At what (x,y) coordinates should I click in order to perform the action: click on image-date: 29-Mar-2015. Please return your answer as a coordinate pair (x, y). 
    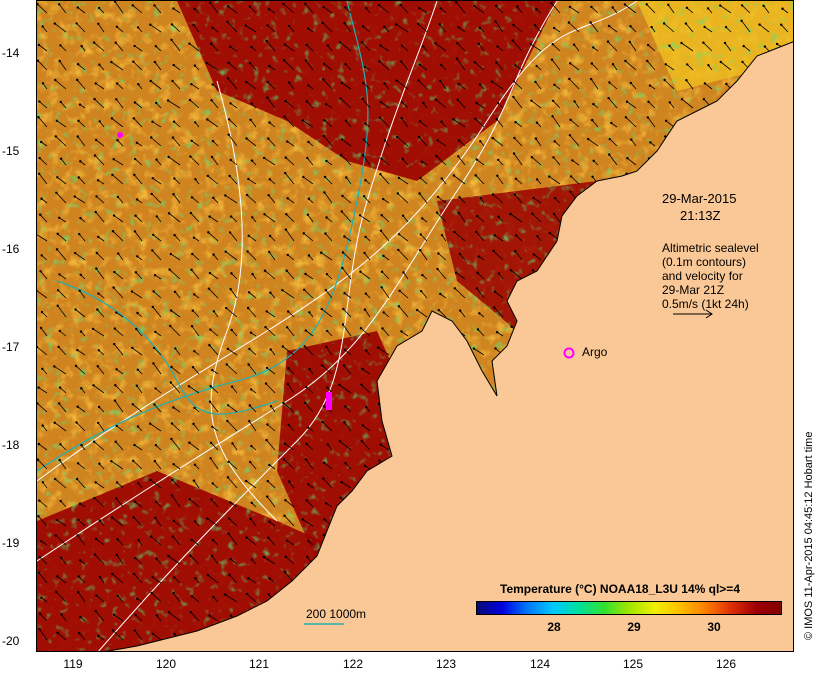
    Looking at the image, I should click on (699, 198).